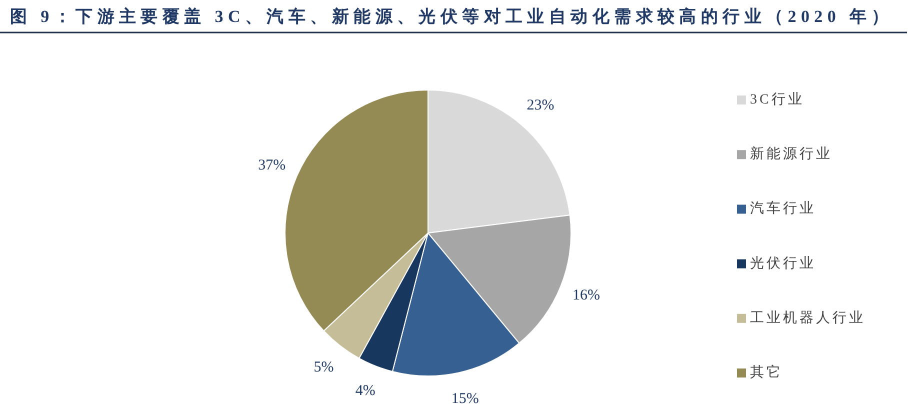  Describe the element at coordinates (465, 397) in the screenshot. I see `data-label: 15%` at that location.